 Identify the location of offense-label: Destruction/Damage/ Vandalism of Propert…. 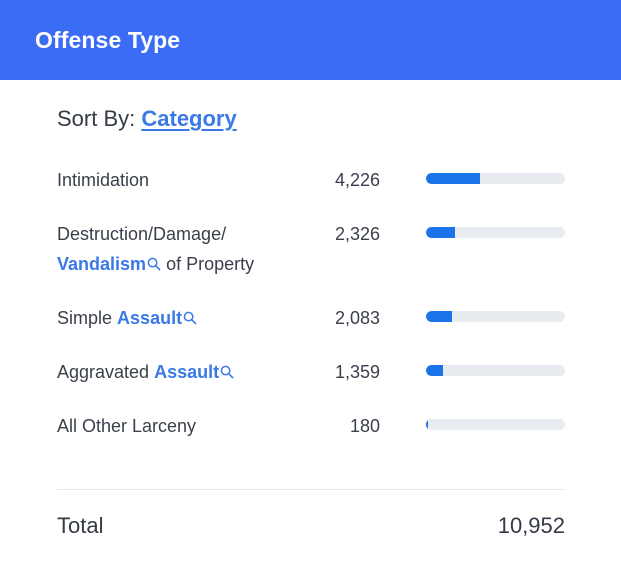
(187, 249).